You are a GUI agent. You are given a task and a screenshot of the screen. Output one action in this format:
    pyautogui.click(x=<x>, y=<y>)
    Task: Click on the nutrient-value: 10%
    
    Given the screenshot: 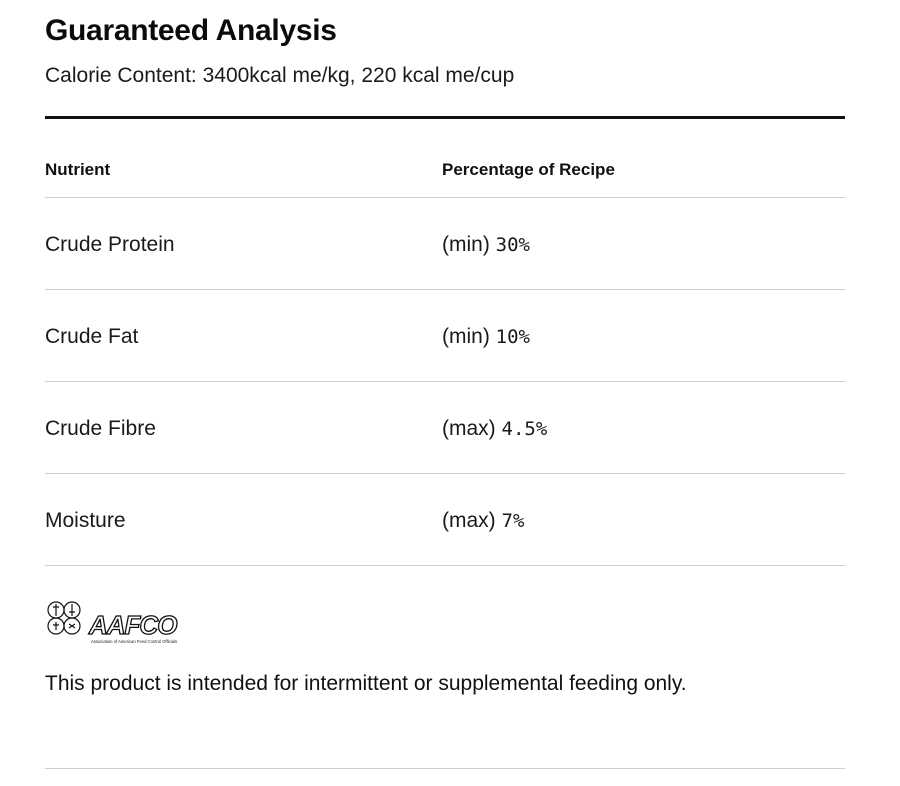 What is the action you would take?
    pyautogui.click(x=512, y=337)
    